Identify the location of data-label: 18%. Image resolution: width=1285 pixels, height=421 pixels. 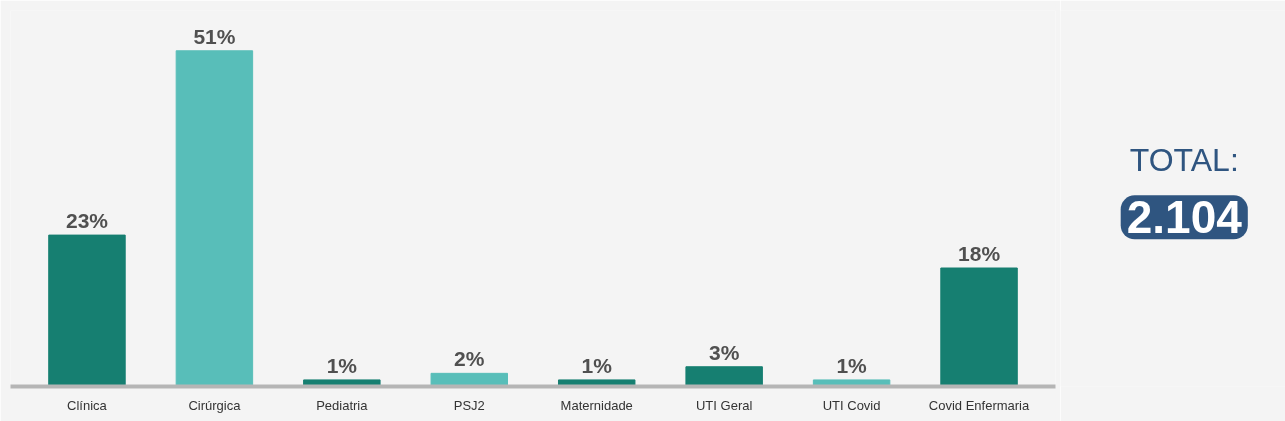
(979, 254).